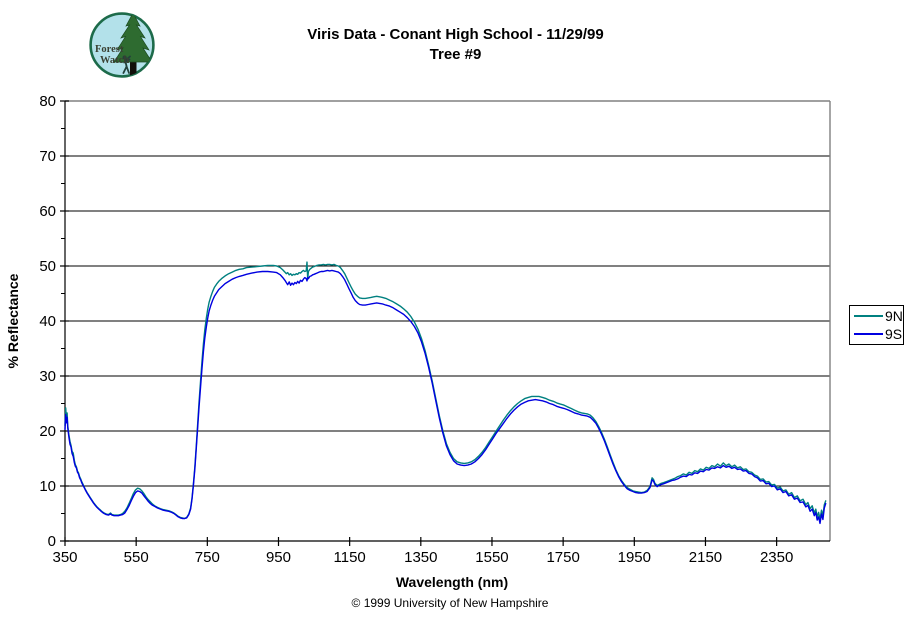  What do you see at coordinates (109, 49) in the screenshot?
I see `logo-text-forest: Forest` at bounding box center [109, 49].